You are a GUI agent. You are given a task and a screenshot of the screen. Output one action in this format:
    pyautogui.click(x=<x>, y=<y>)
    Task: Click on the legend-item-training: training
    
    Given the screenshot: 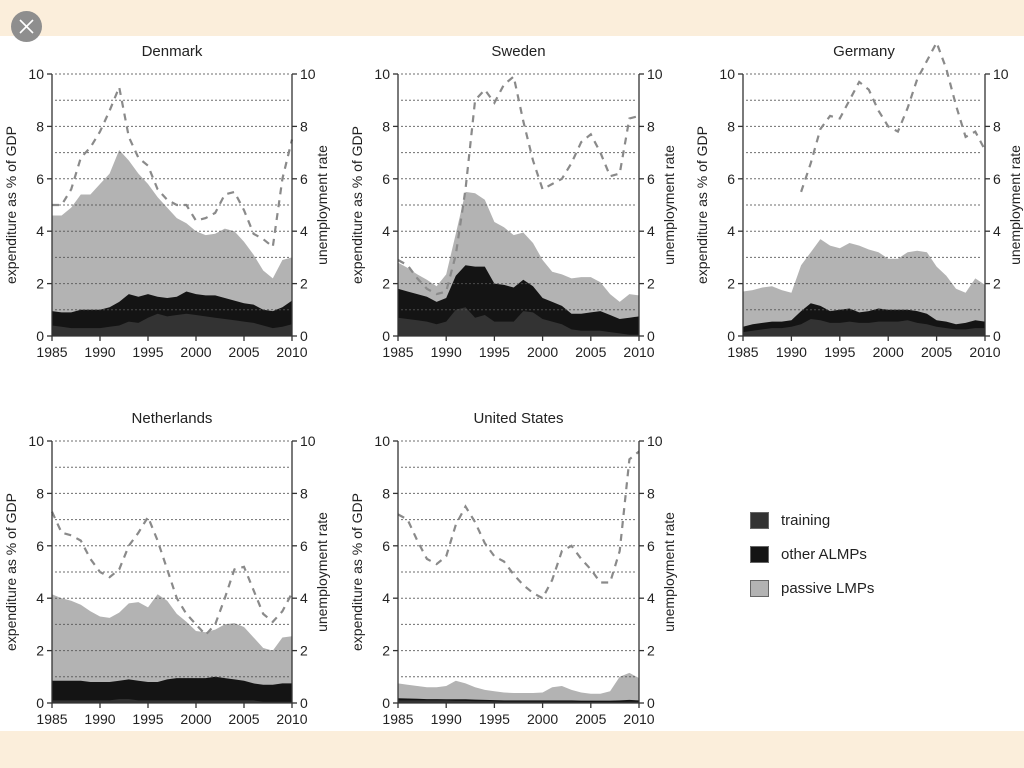 What is the action you would take?
    pyautogui.click(x=812, y=520)
    